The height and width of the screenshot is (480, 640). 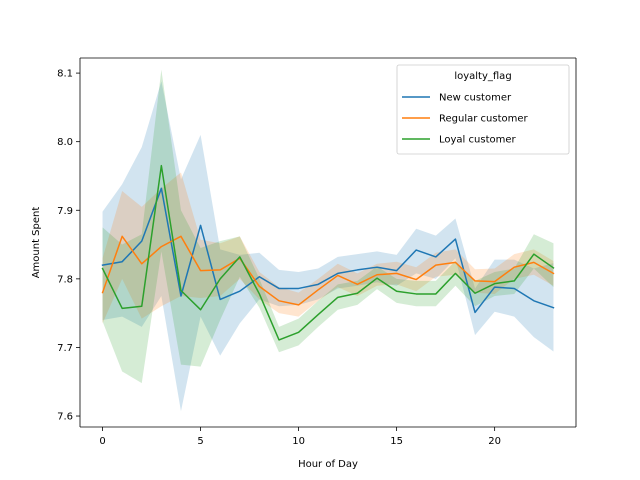 I want to click on y-tick-label-5: 8.1, so click(x=65, y=74).